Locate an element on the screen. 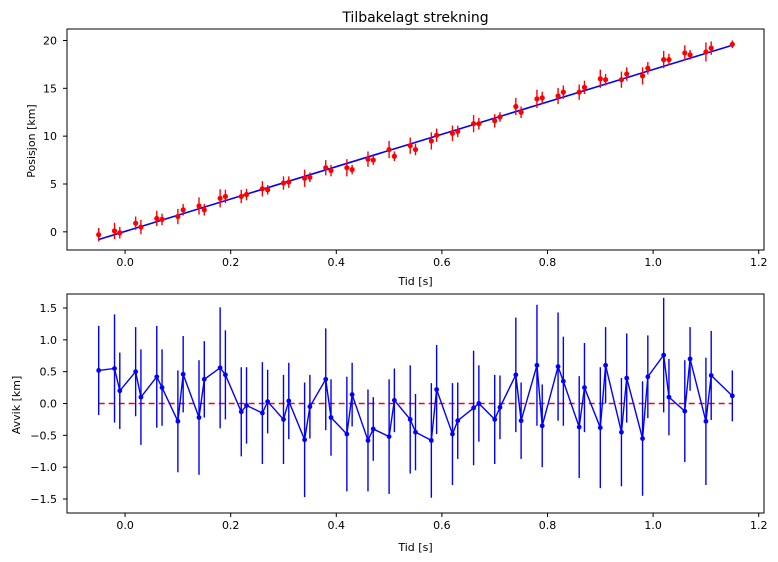 This screenshot has height=562, width=778. x-tick-label: 0.0 is located at coordinates (125, 262).